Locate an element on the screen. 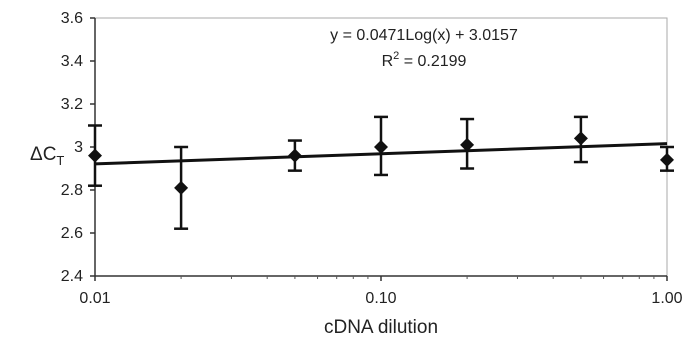  x-axis-ticks: 0.01 0.10 1.00 is located at coordinates (381, 291).